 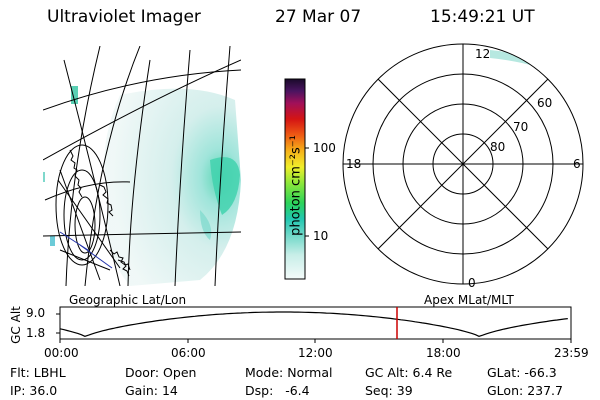 What do you see at coordinates (469, 300) in the screenshot?
I see `polar-panel-label: Apex MLat/MLT` at bounding box center [469, 300].